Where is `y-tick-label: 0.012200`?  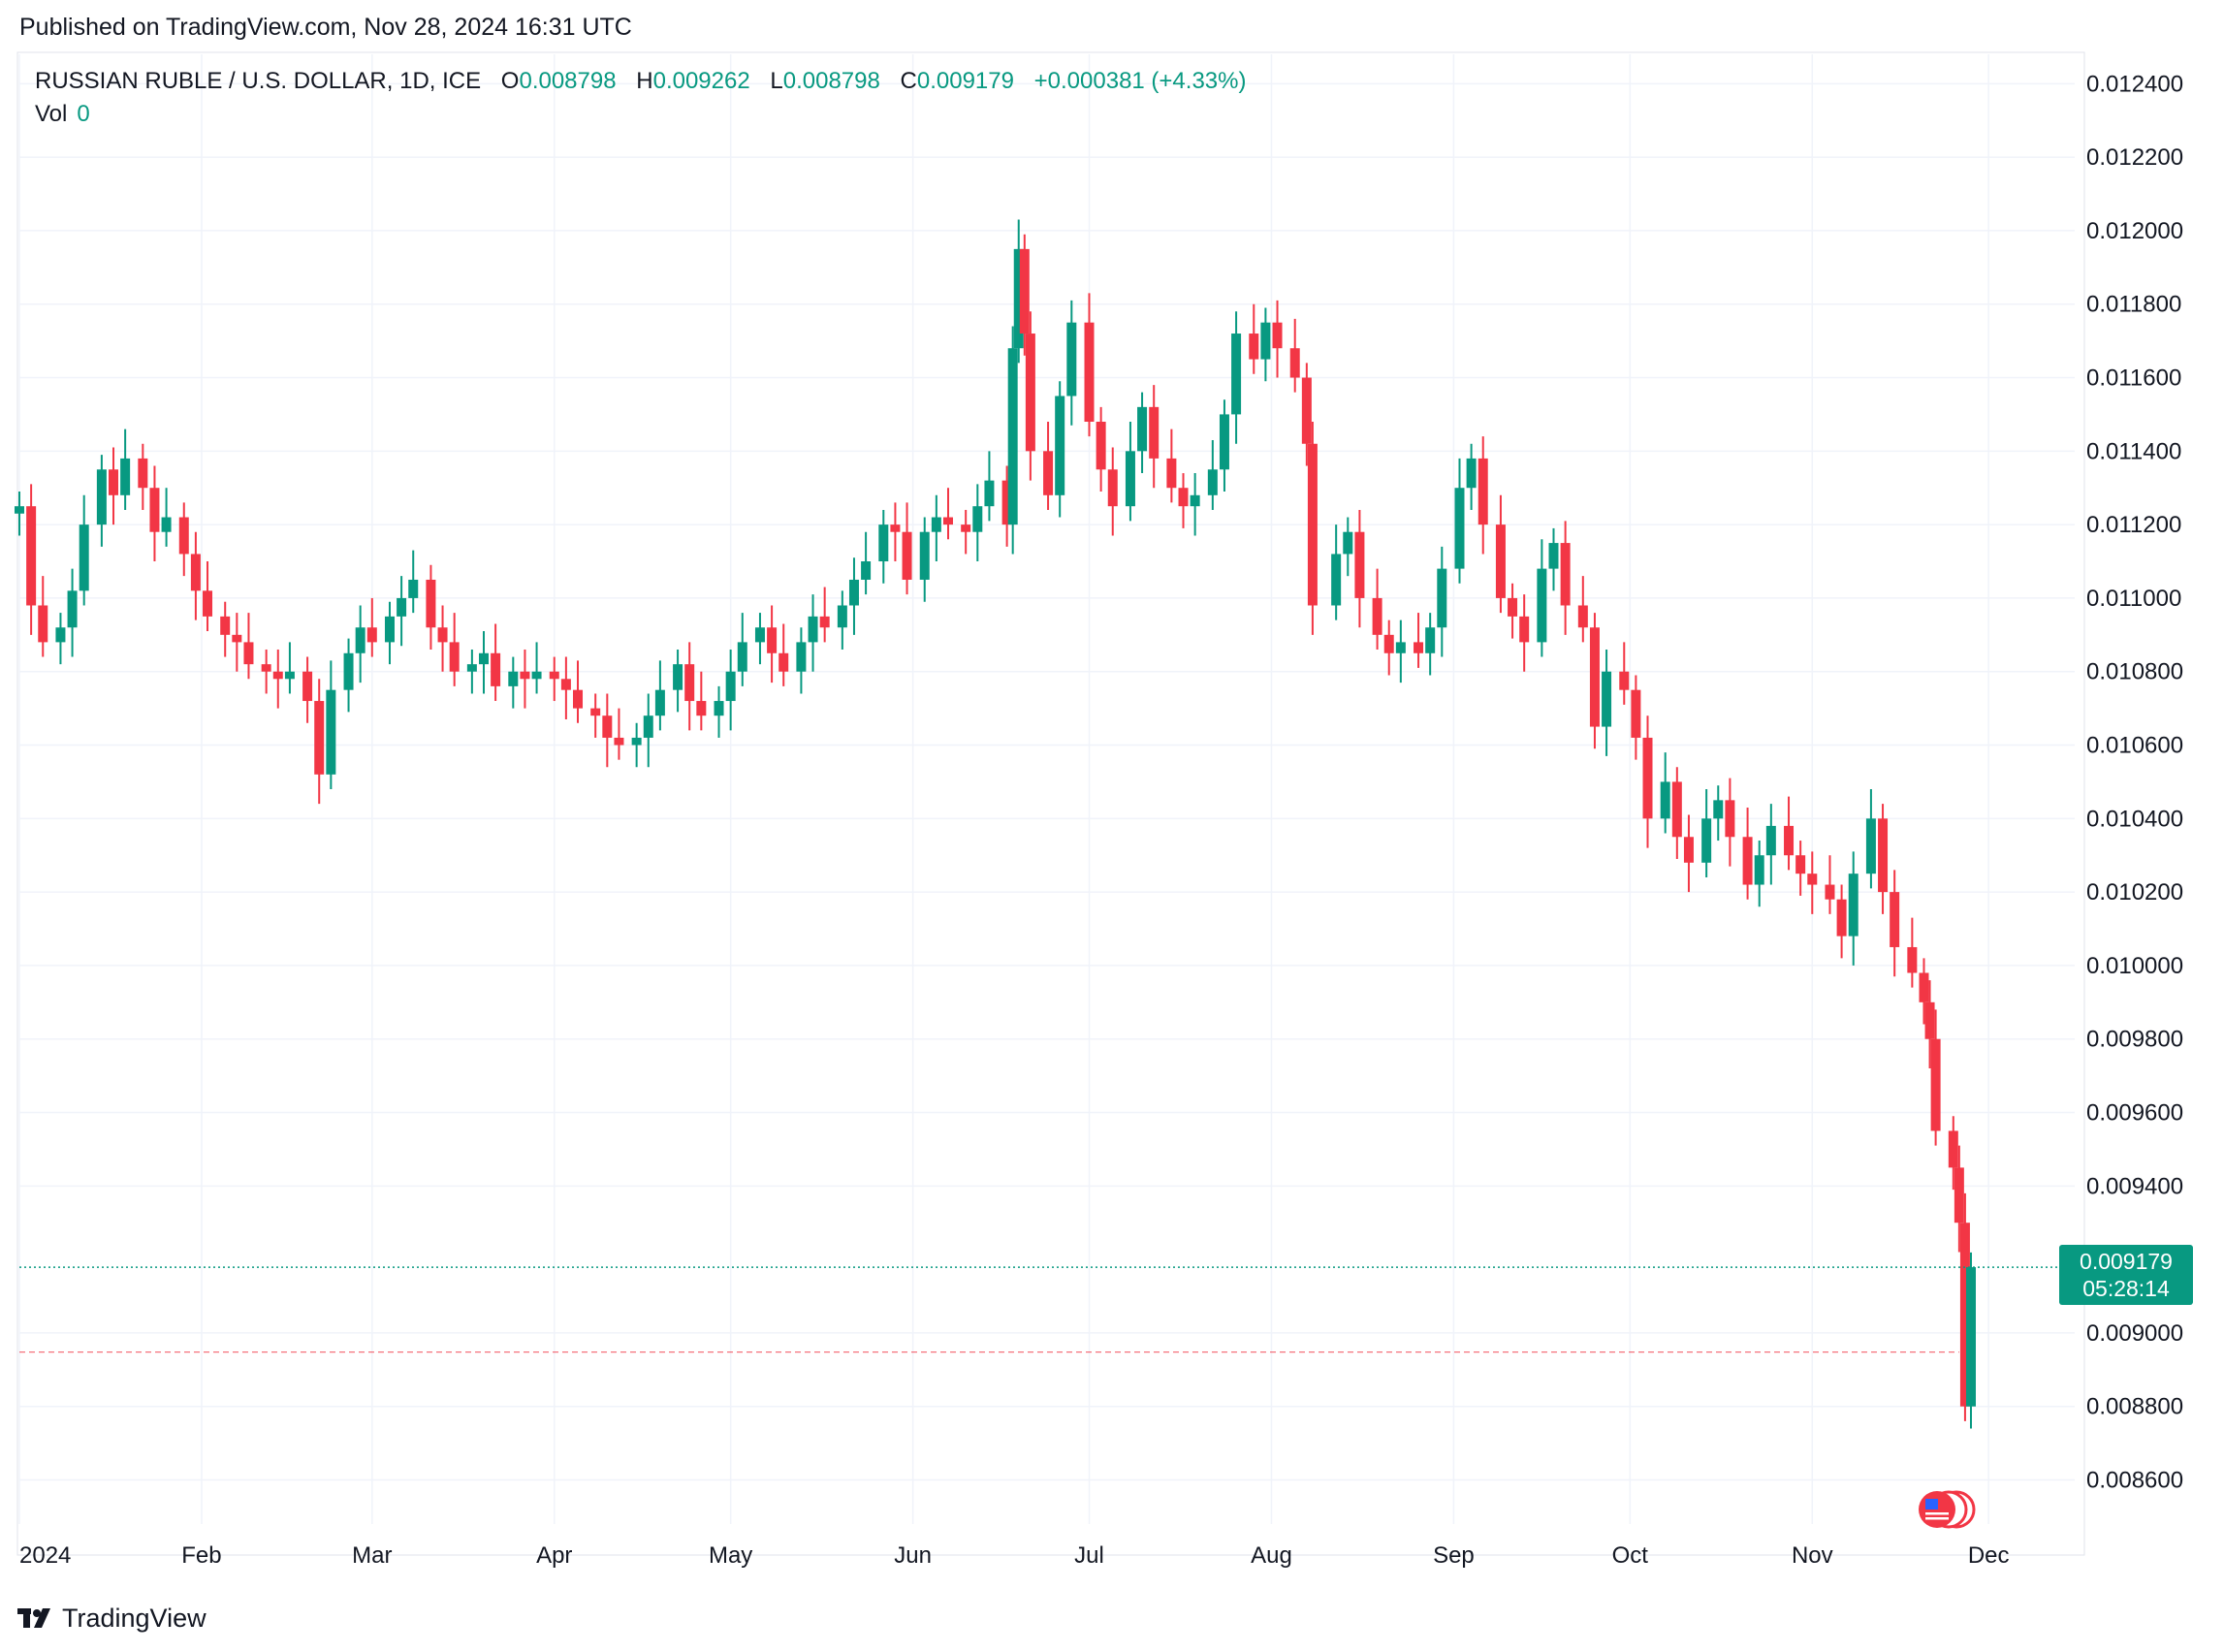
y-tick-label: 0.012200 is located at coordinates (2134, 158).